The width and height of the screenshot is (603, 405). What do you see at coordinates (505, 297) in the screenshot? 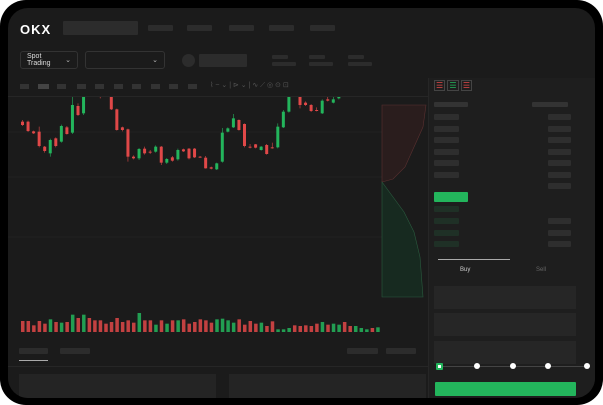
I see `price-input` at bounding box center [505, 297].